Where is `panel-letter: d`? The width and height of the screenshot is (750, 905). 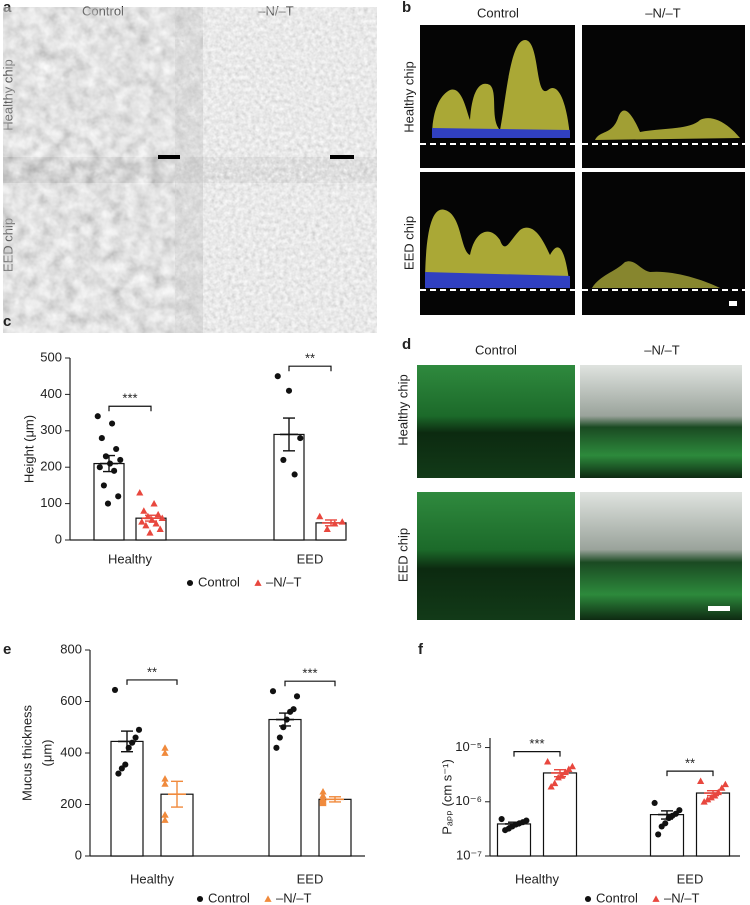 panel-letter: d is located at coordinates (406, 344).